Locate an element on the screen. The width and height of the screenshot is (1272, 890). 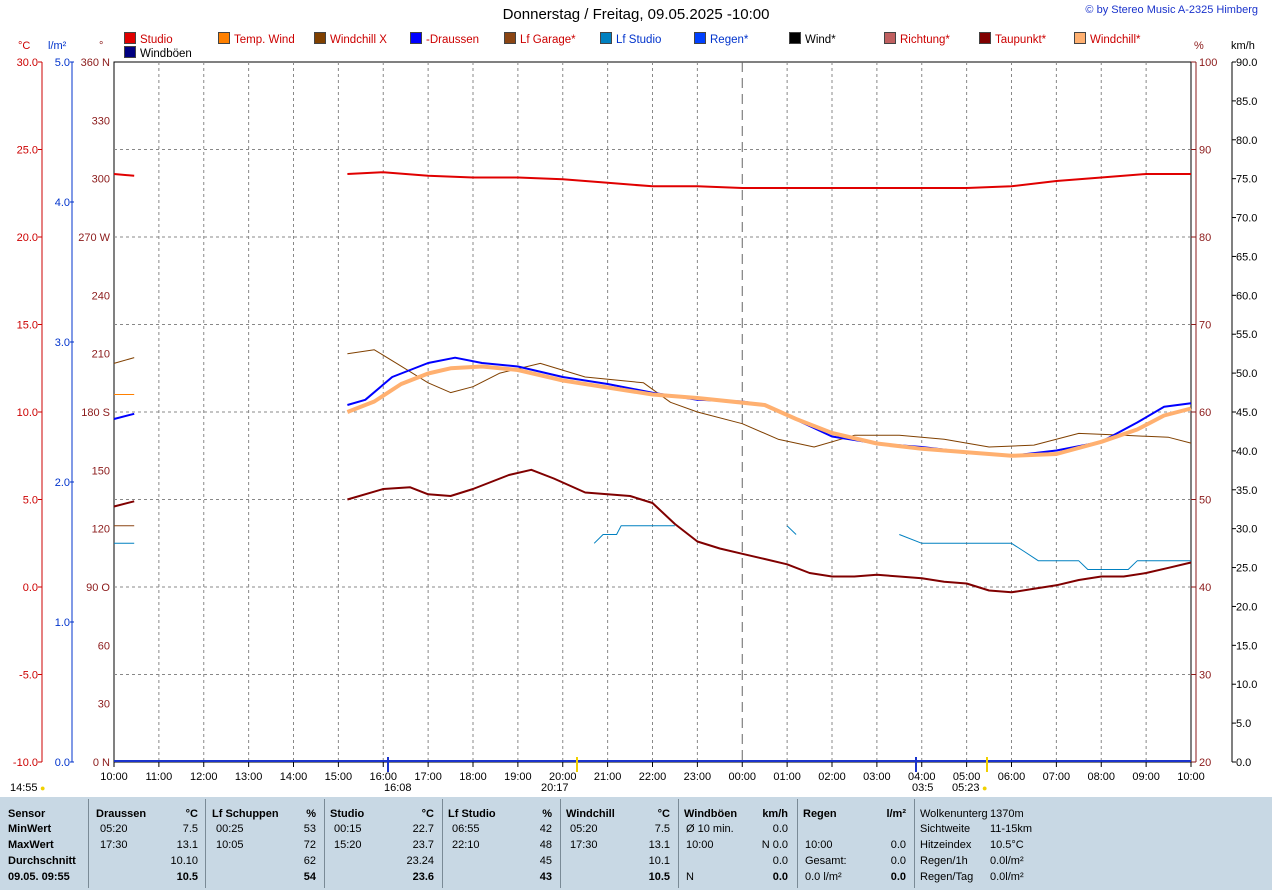
stats-value-lf_studio: 42 is located at coordinates (545, 829).